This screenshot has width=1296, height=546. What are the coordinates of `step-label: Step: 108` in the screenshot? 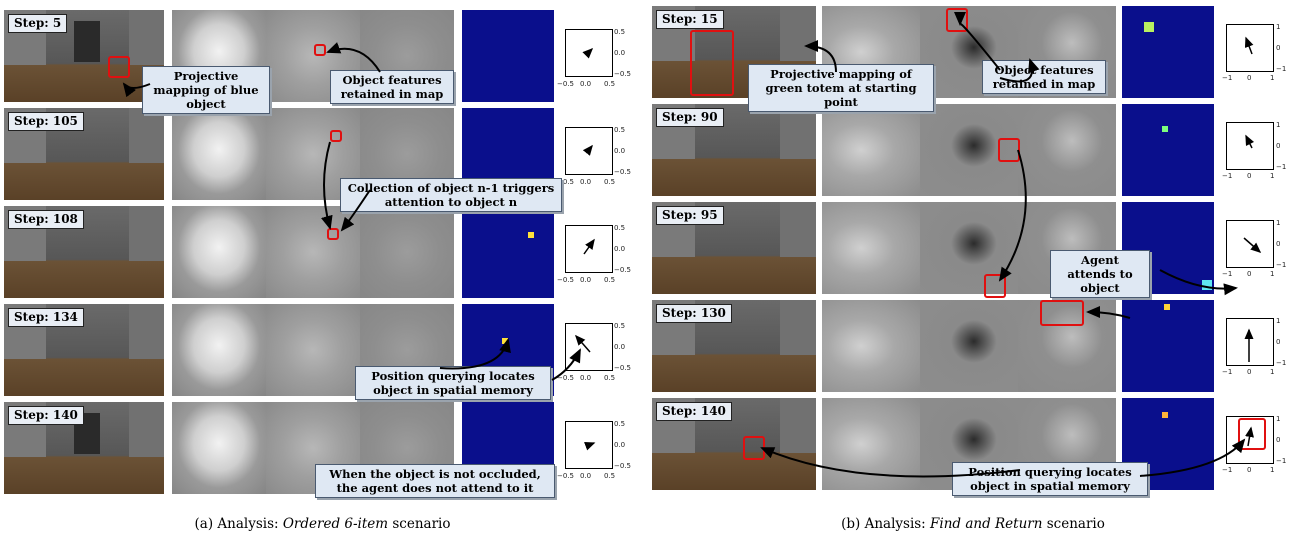 It's located at (46, 219).